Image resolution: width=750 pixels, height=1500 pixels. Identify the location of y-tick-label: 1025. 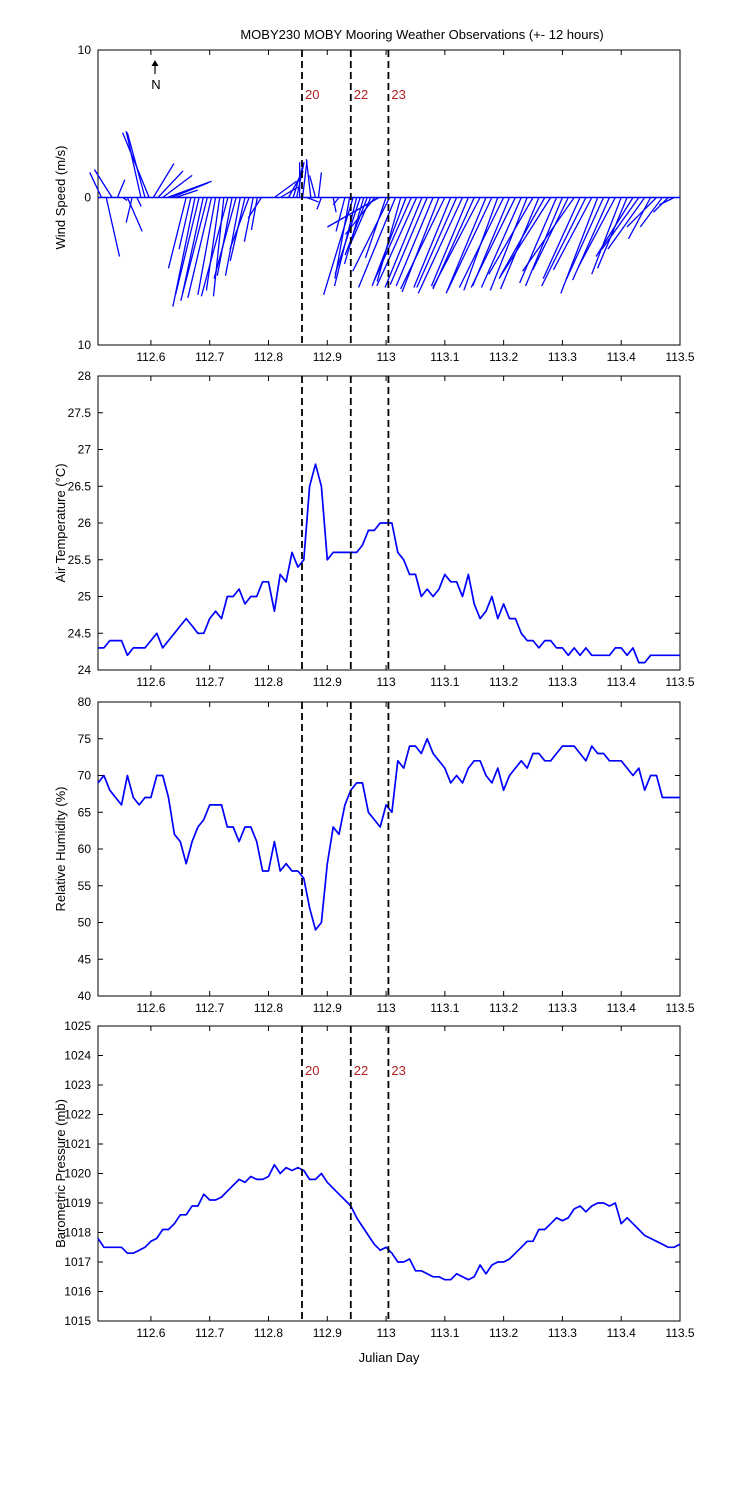
(77, 1026).